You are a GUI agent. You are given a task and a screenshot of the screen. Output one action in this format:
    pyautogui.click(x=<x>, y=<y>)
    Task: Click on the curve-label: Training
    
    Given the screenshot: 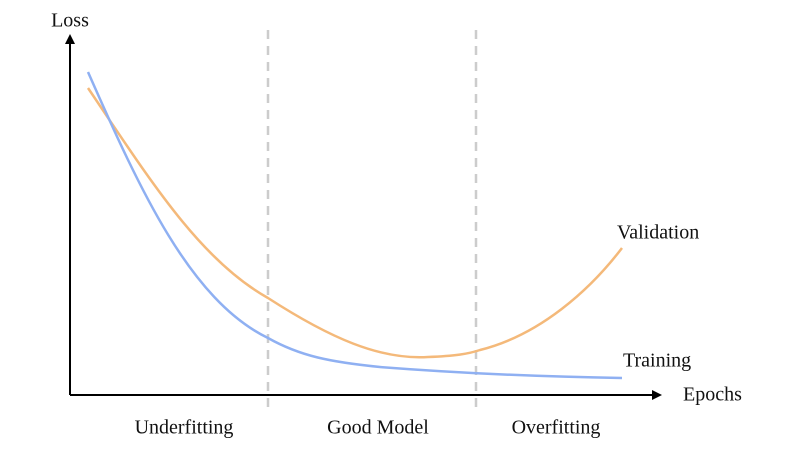 What is the action you would take?
    pyautogui.click(x=657, y=361)
    